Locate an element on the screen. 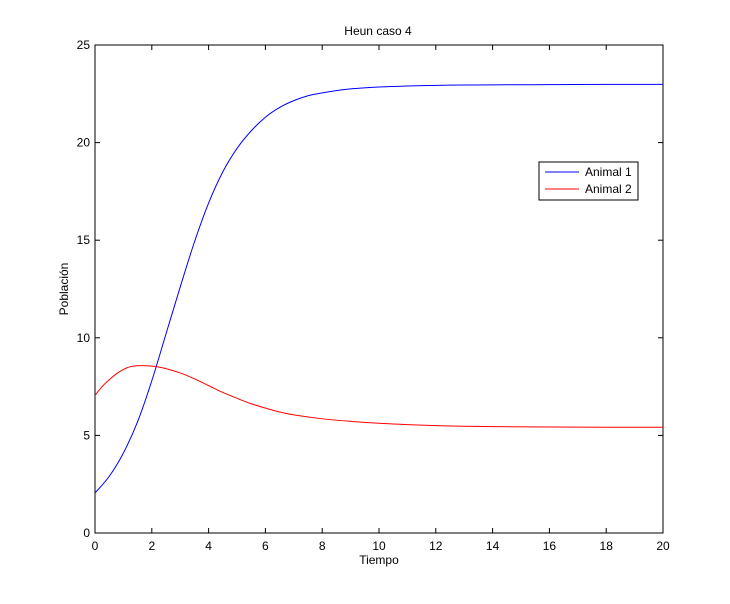 The width and height of the screenshot is (730, 604). x-tick-label: 16 is located at coordinates (550, 546).